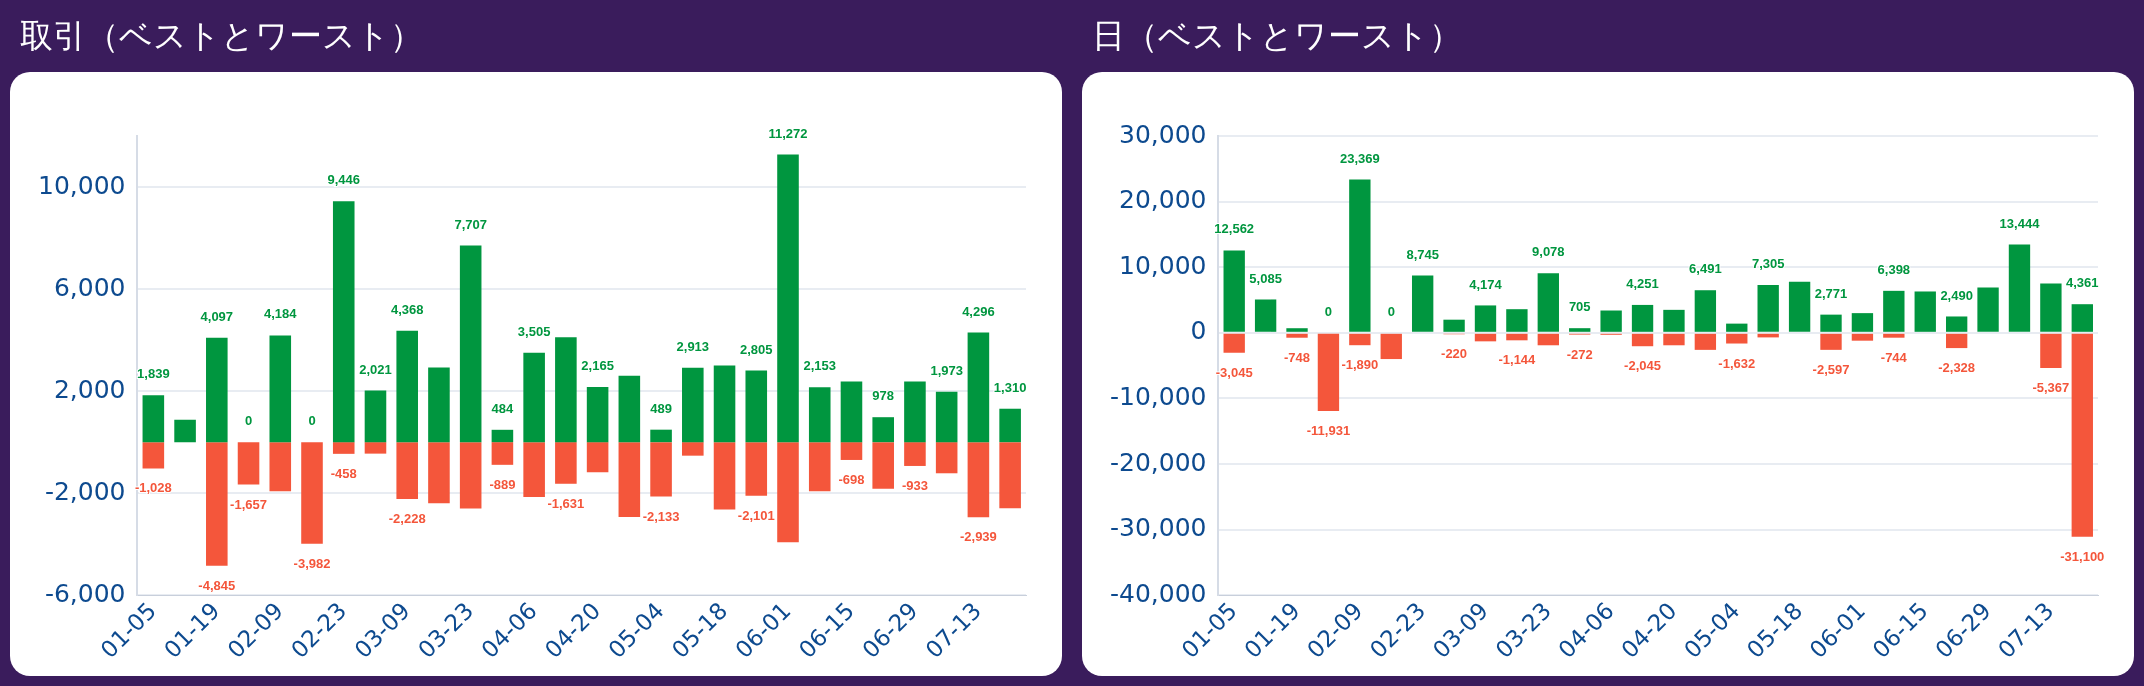  I want to click on data-label: 4,184, so click(281, 314).